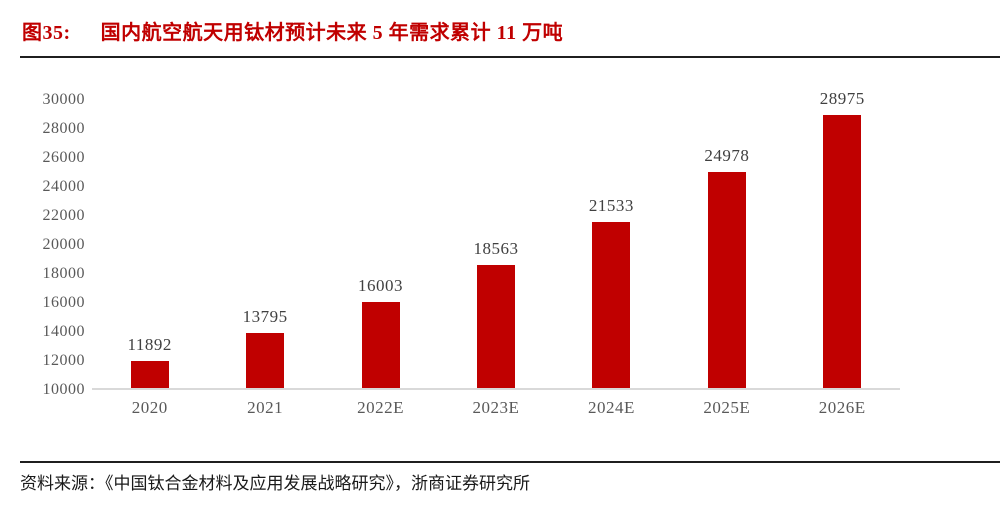  I want to click on bar-value-label: 18563, so click(496, 248).